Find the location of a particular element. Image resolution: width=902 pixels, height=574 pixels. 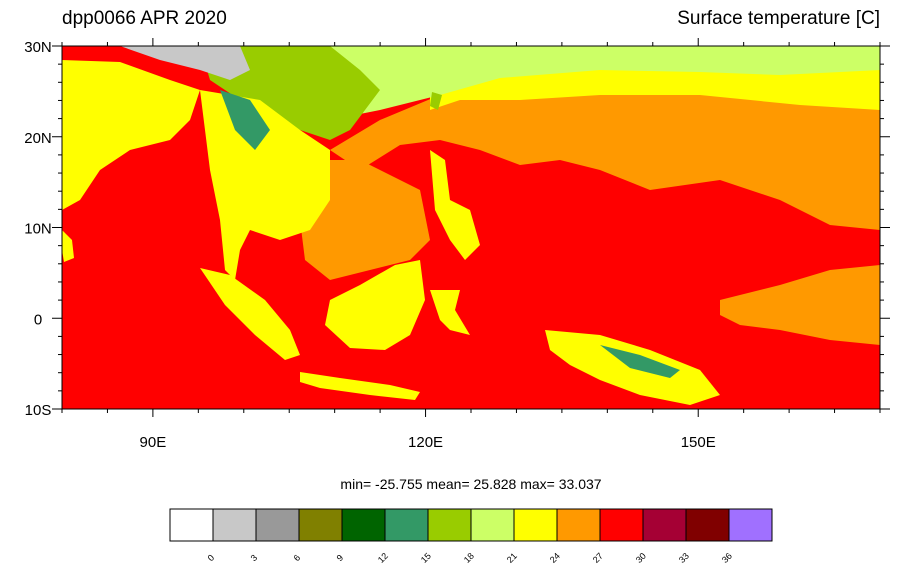

title-left: dpp0066 APR 2020 is located at coordinates (144, 18).